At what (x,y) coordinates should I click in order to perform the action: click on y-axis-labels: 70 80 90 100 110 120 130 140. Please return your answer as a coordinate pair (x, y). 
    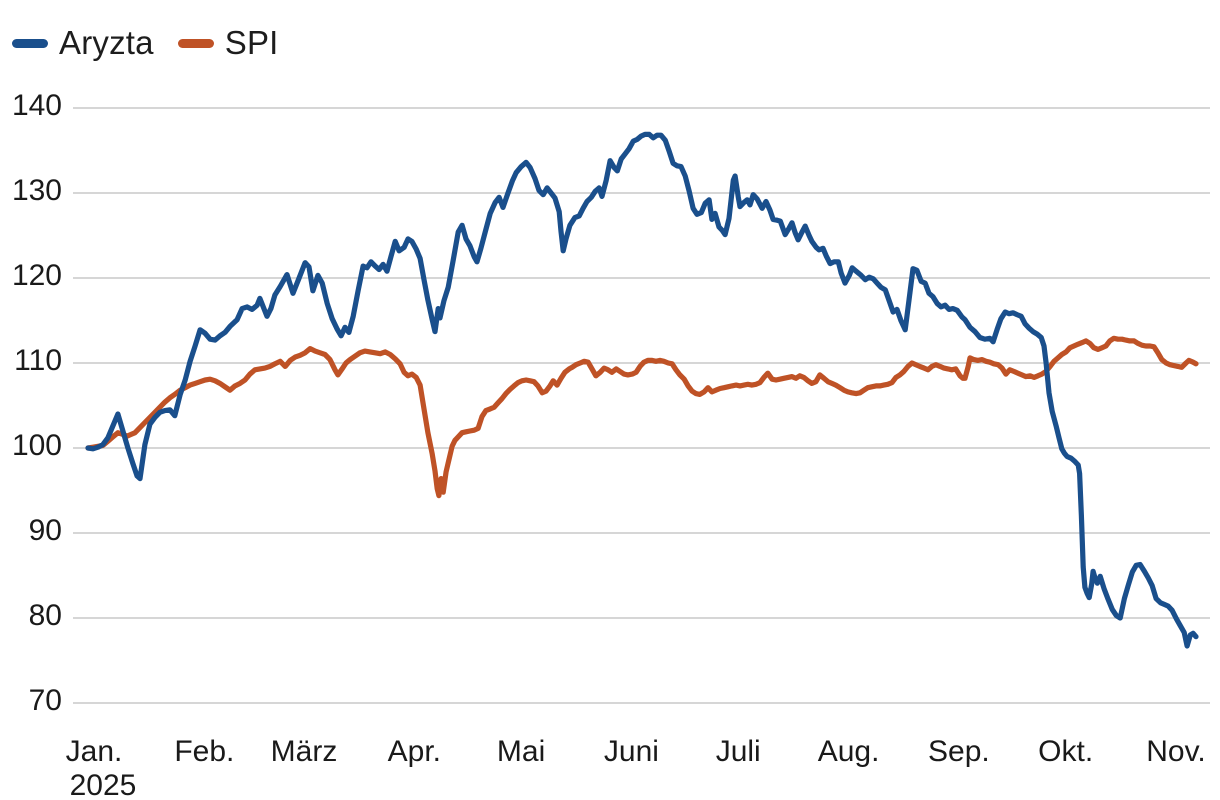
    Looking at the image, I should click on (37, 403).